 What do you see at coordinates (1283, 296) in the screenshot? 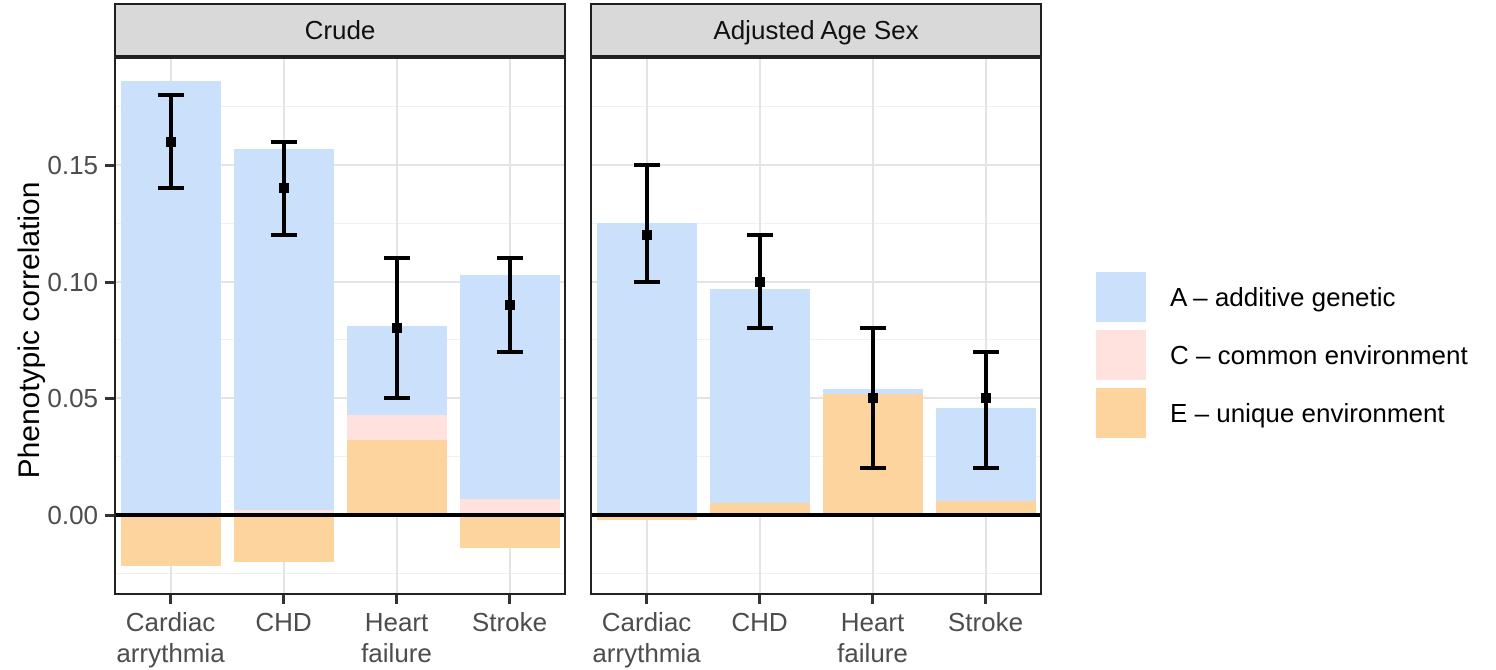
I see `legend-label-A: A – additive genetic` at bounding box center [1283, 296].